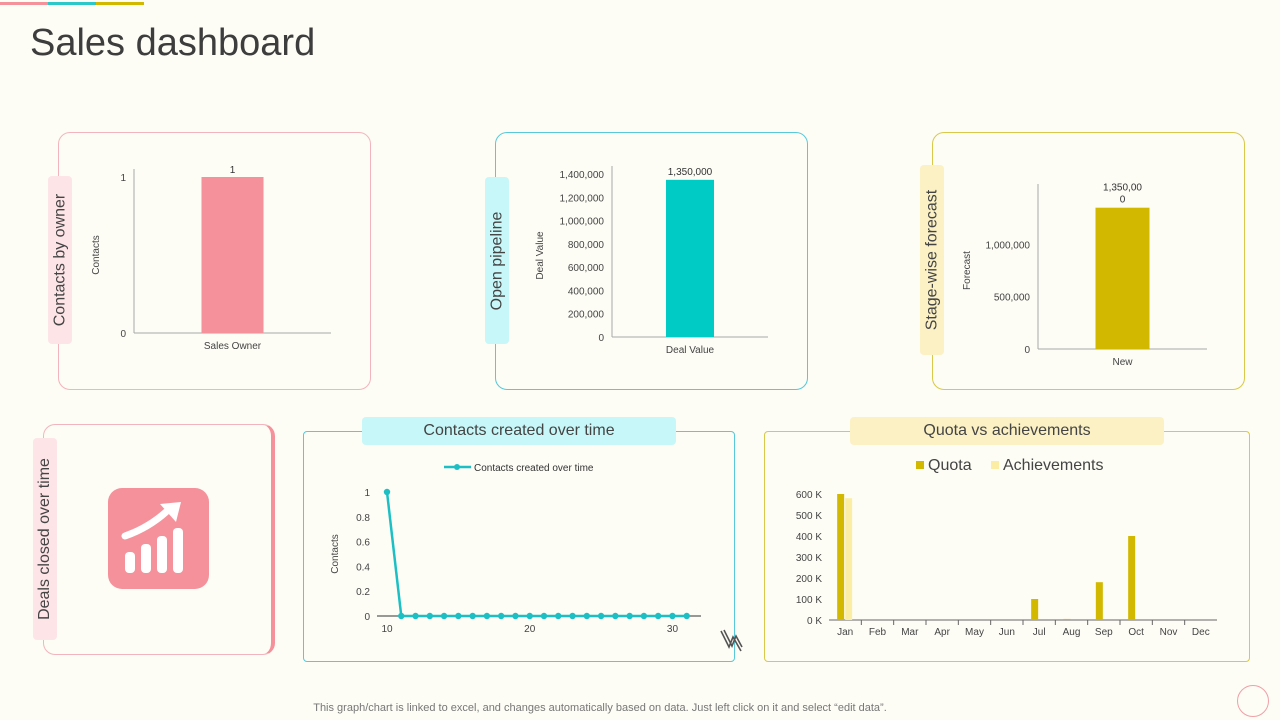 This screenshot has width=1280, height=720. What do you see at coordinates (1169, 632) in the screenshot?
I see `x-tick-label: Nov` at bounding box center [1169, 632].